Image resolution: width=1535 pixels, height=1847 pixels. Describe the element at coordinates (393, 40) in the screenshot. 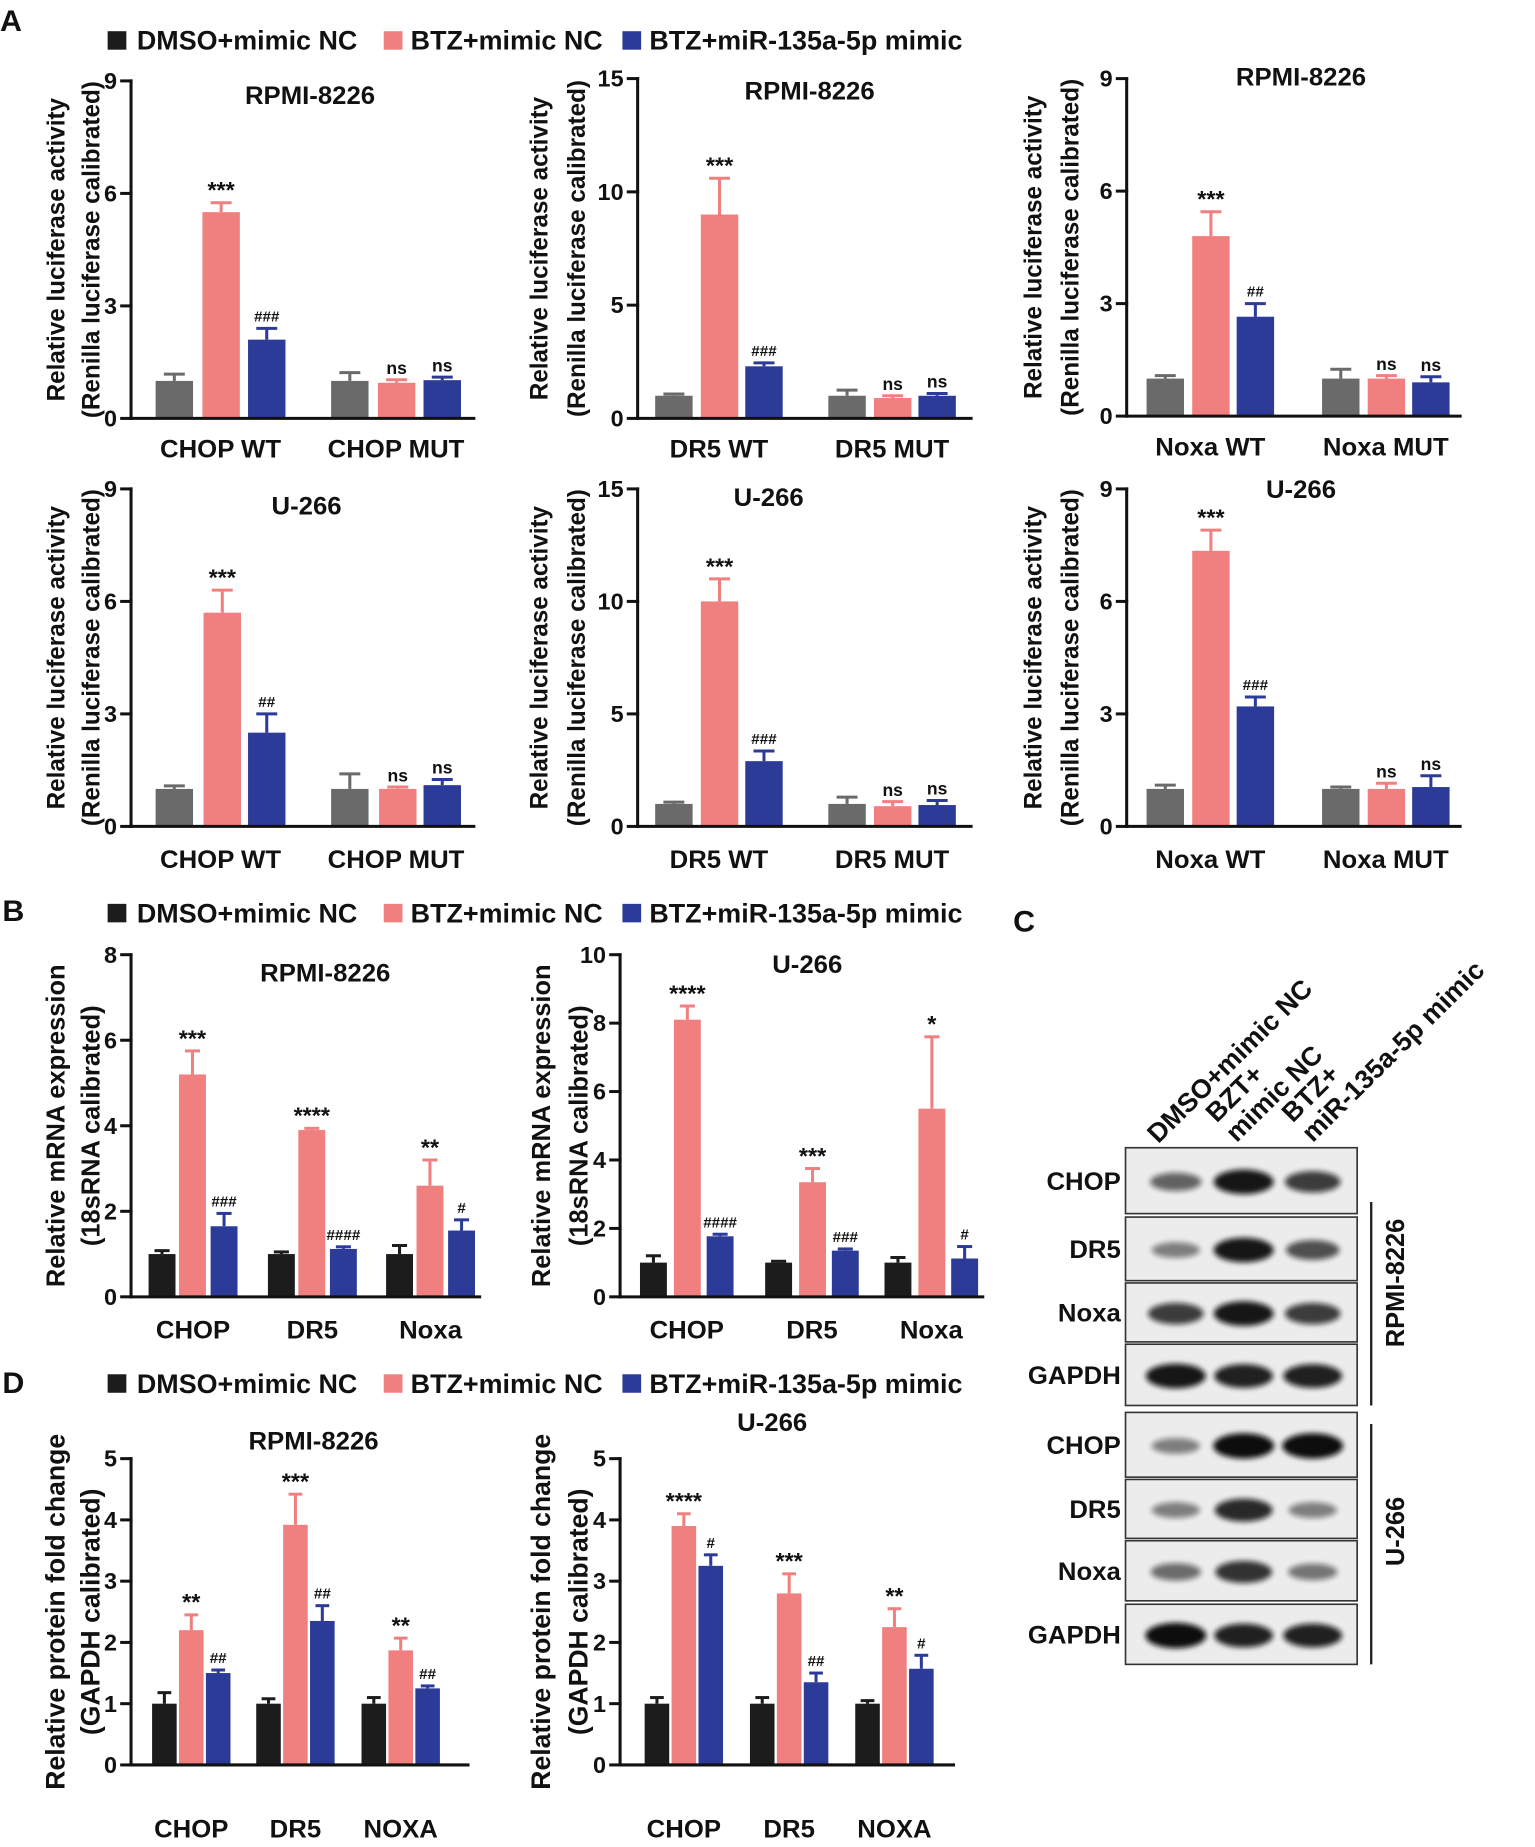

I see `legend-swatch-btz` at that location.